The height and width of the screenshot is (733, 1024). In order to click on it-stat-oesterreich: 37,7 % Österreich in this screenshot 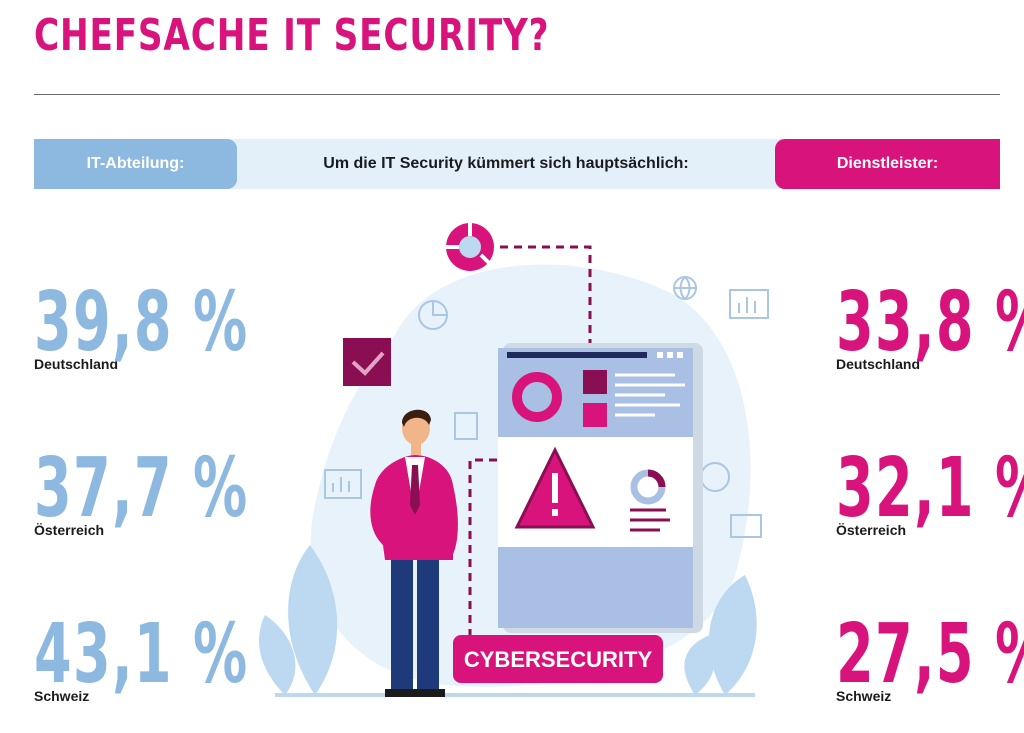, I will do `click(141, 490)`.